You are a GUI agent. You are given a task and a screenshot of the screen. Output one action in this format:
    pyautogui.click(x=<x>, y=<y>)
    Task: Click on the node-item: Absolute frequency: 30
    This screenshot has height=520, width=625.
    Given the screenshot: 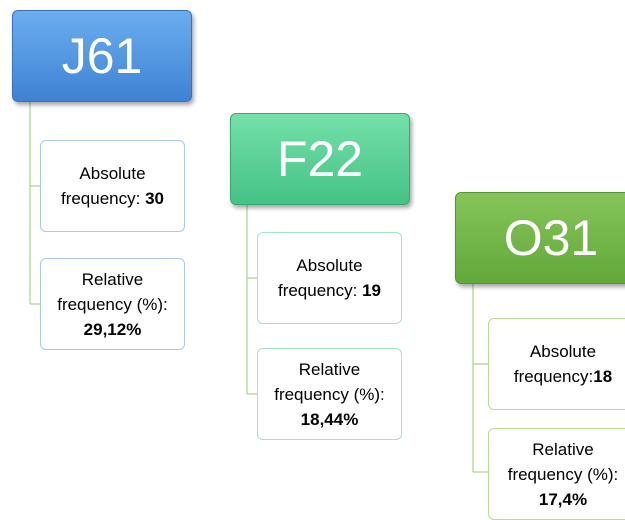 What is the action you would take?
    pyautogui.click(x=112, y=186)
    